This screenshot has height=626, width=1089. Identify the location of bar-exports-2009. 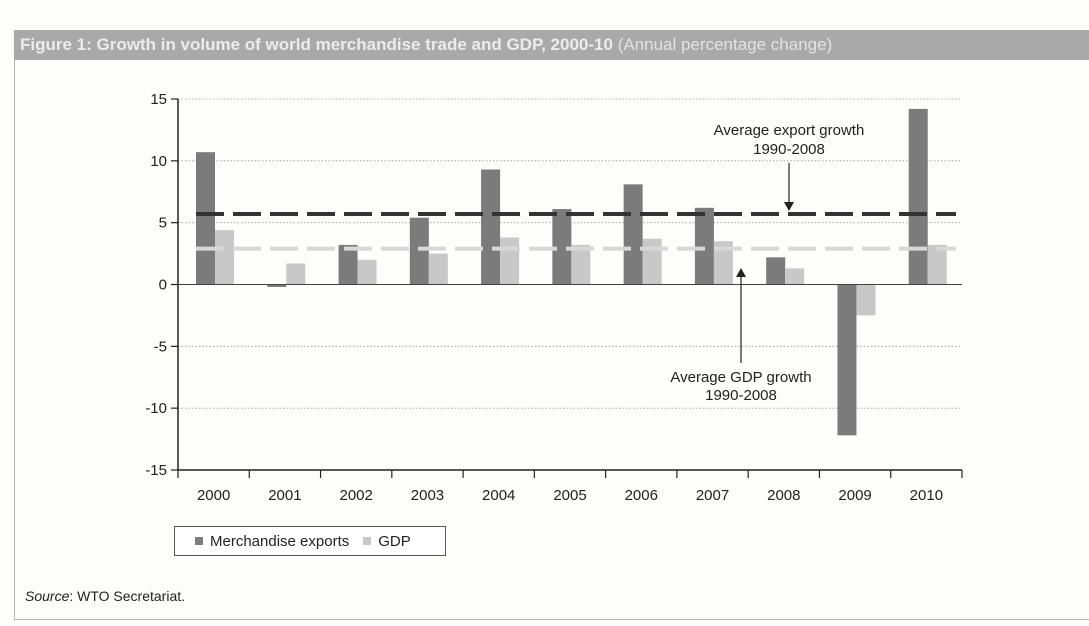
(847, 360).